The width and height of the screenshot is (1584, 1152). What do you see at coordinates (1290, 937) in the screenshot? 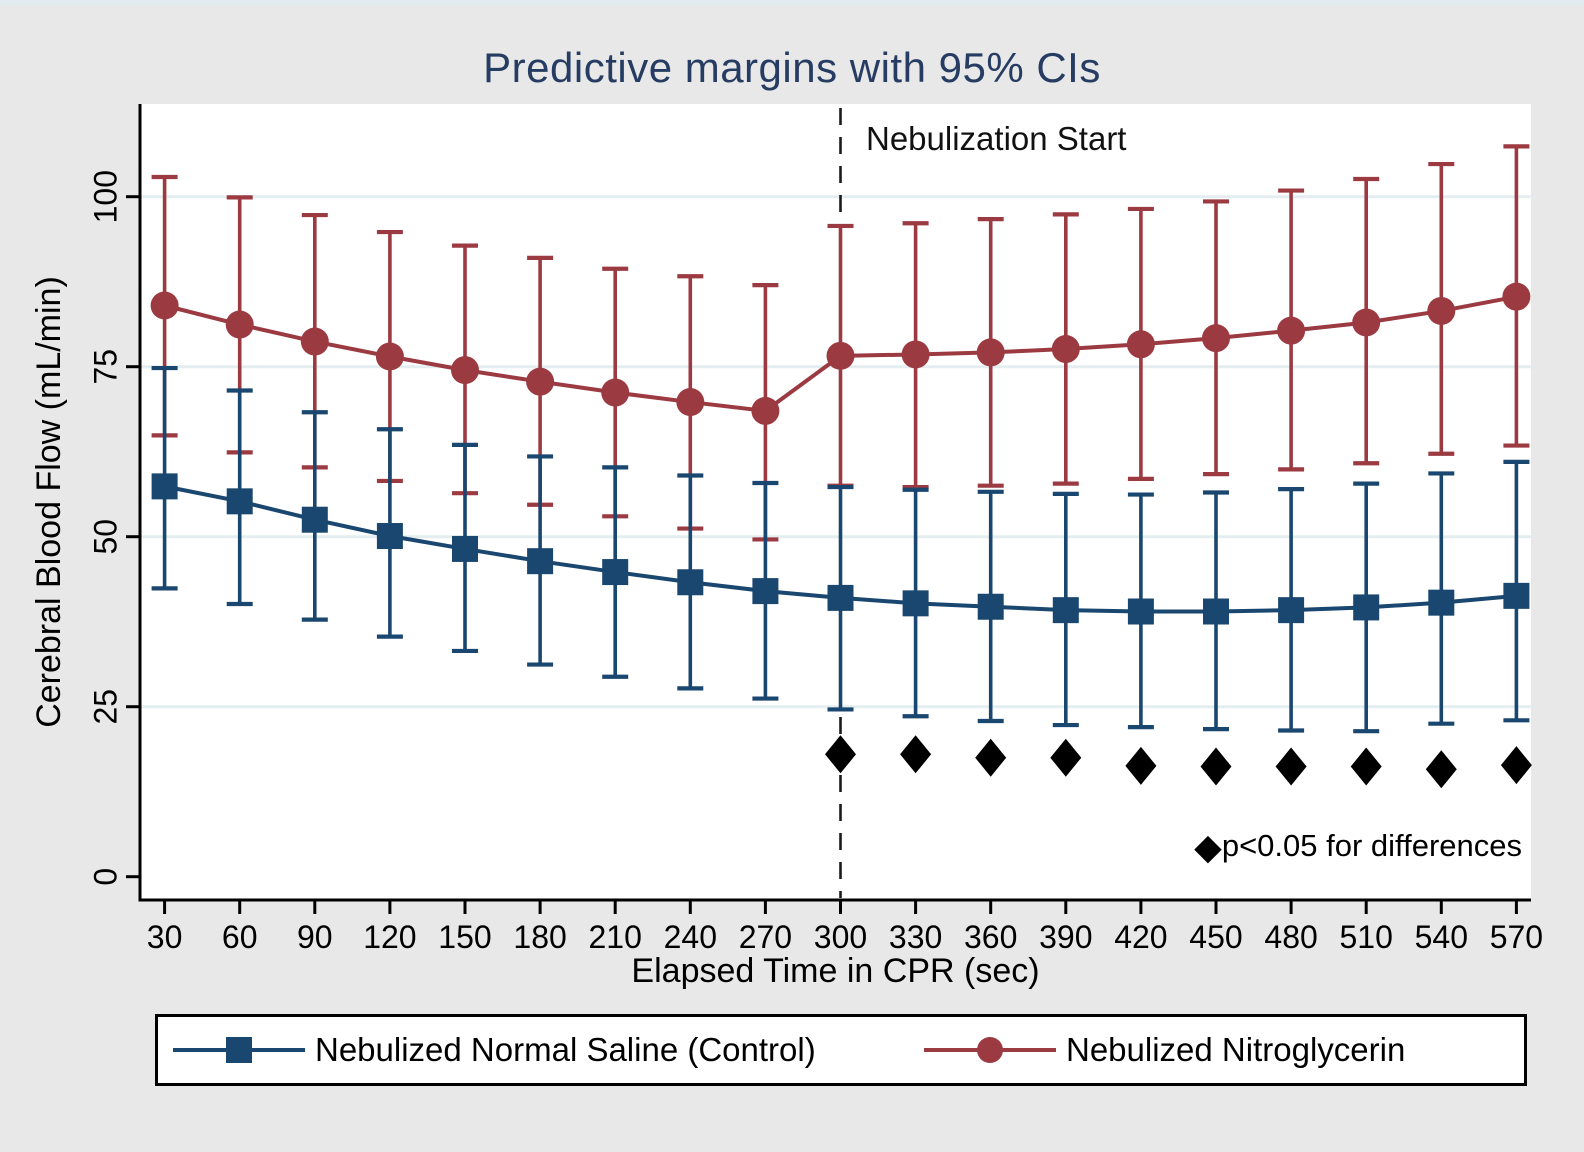
I see `x-tick-label: 480` at bounding box center [1290, 937].